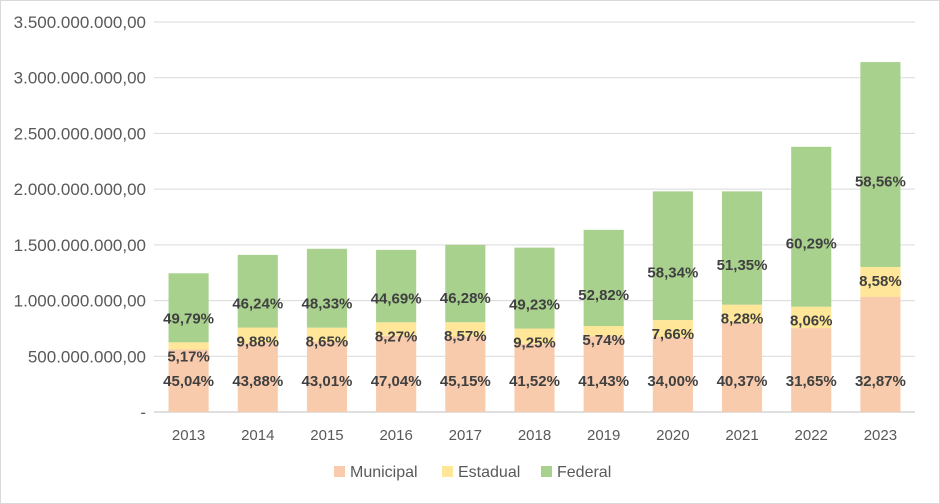  I want to click on bar-estadual-2020, so click(672, 328).